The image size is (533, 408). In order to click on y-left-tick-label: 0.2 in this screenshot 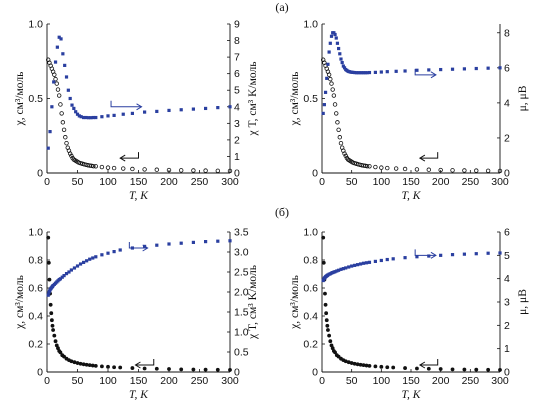, I will do `click(35, 345)`.